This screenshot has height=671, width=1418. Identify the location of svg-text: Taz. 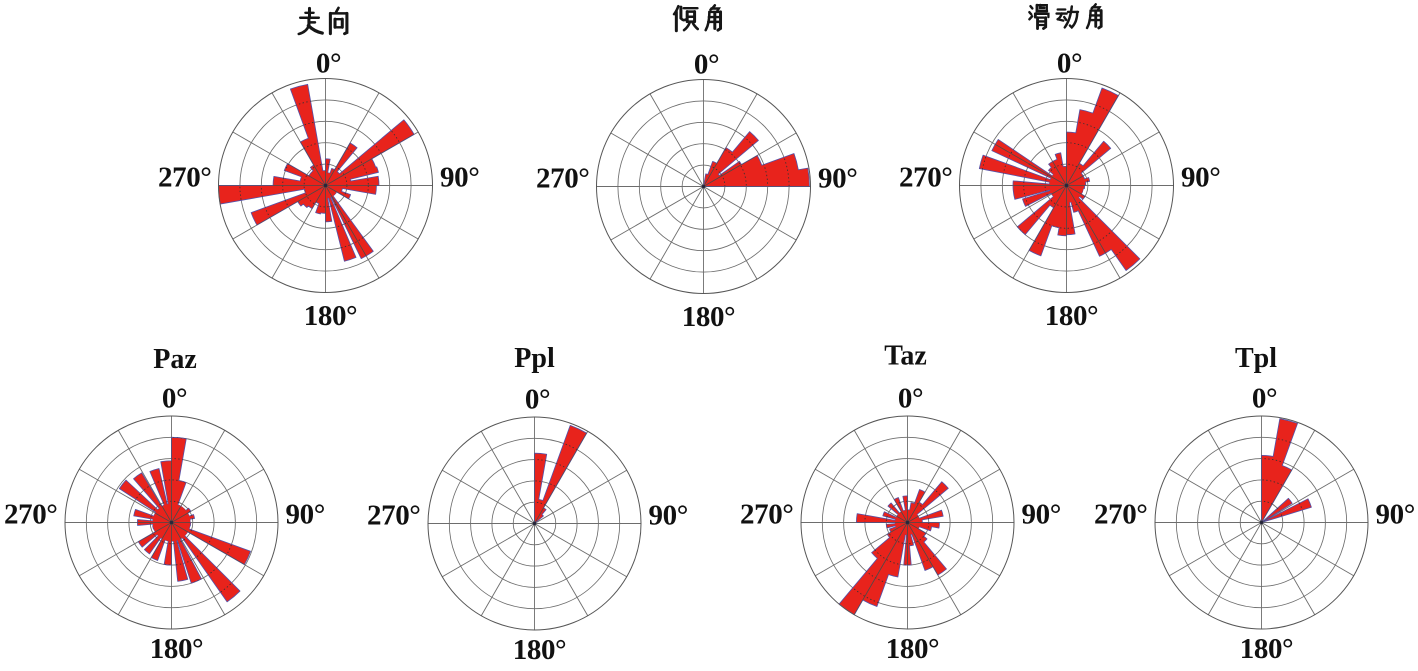
(905, 356).